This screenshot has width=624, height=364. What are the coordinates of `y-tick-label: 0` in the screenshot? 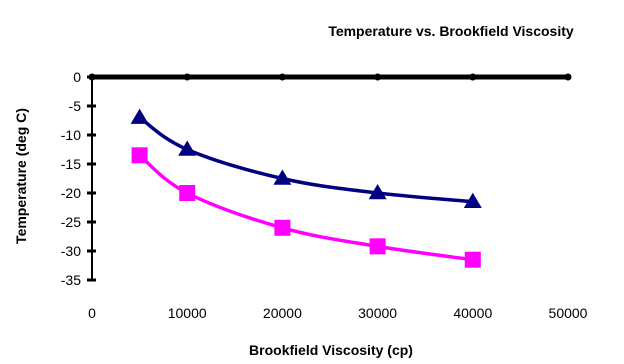 It's located at (77, 77).